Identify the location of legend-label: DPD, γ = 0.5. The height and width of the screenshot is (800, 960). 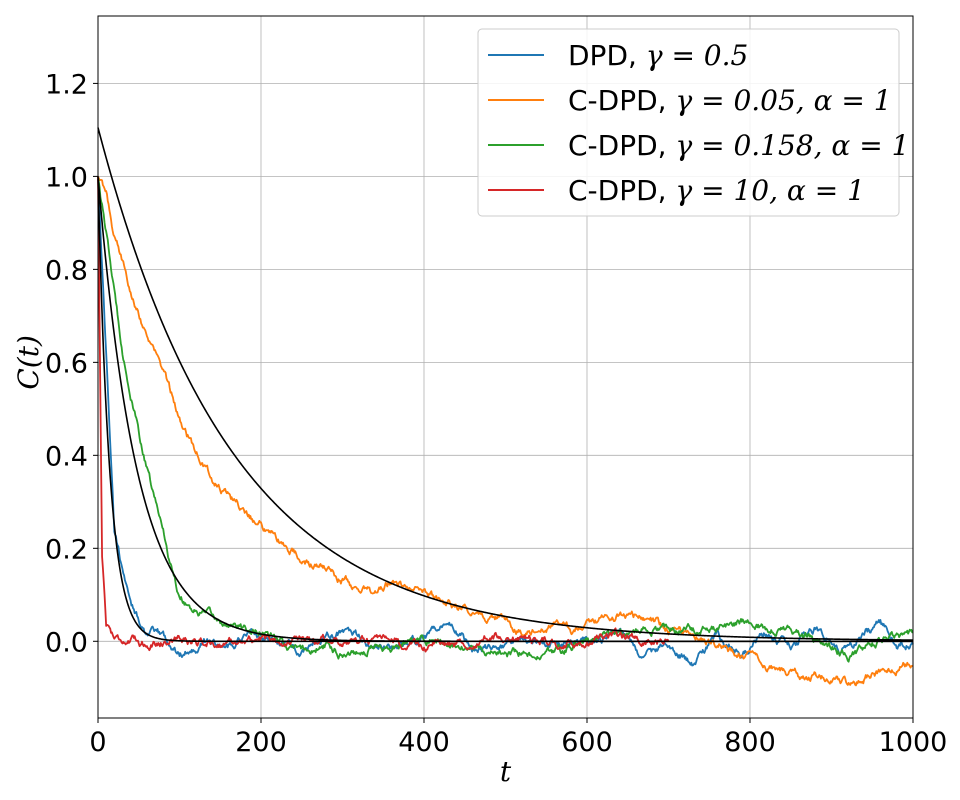
(658, 55).